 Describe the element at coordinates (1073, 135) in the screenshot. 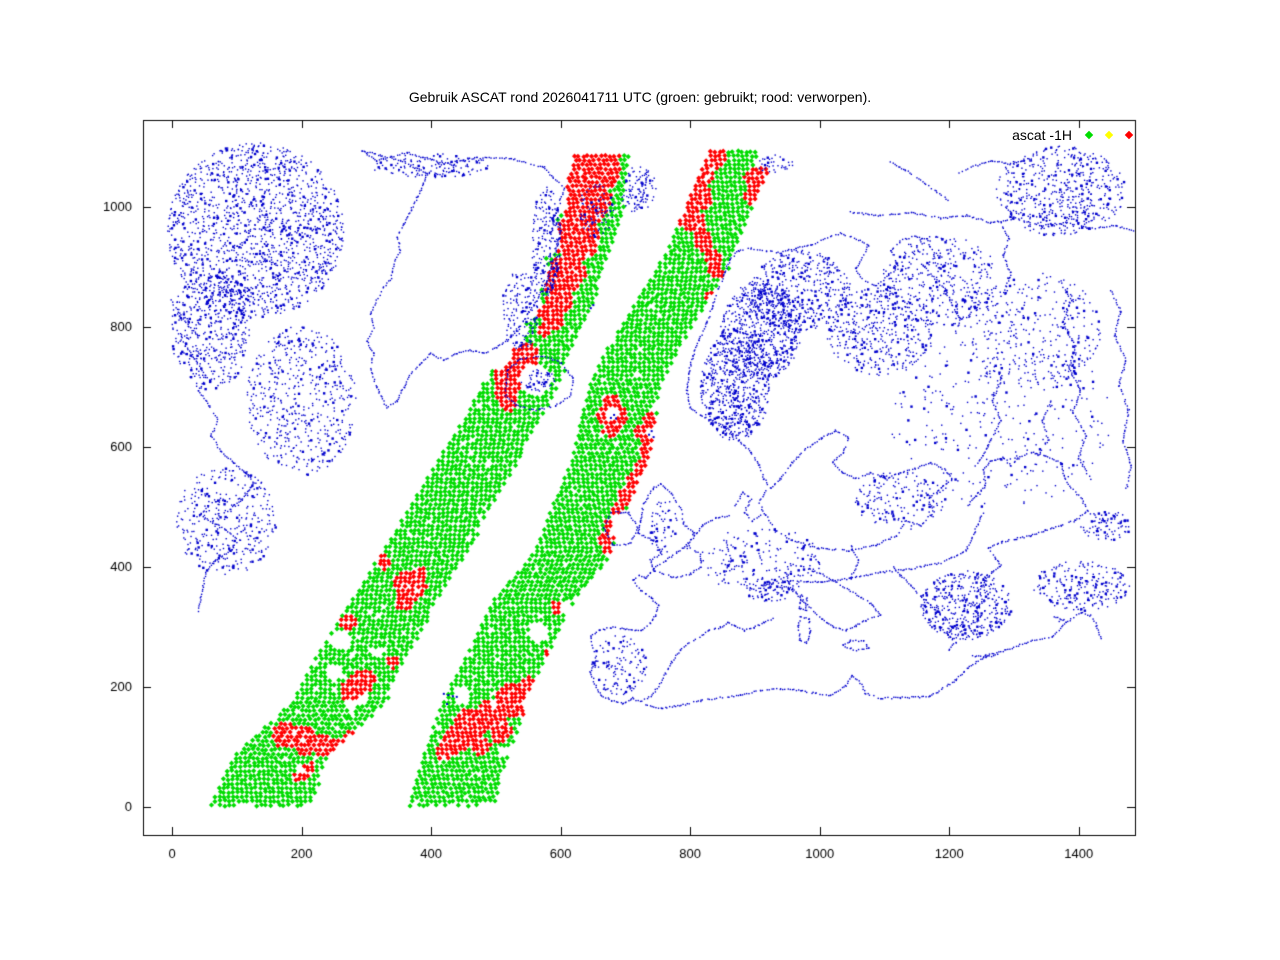

I see `legend: ascat -1H` at that location.